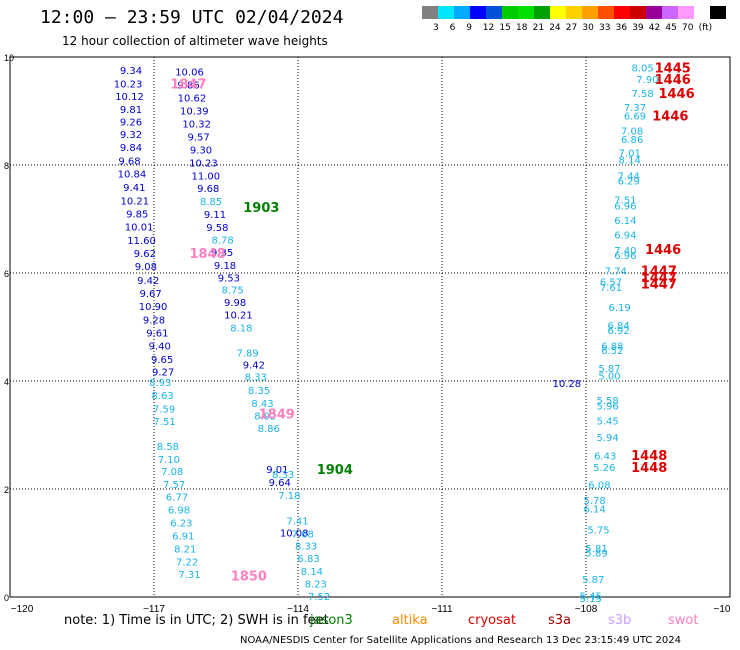  Describe the element at coordinates (488, 28) in the screenshot. I see `scale-label: 12` at that location.